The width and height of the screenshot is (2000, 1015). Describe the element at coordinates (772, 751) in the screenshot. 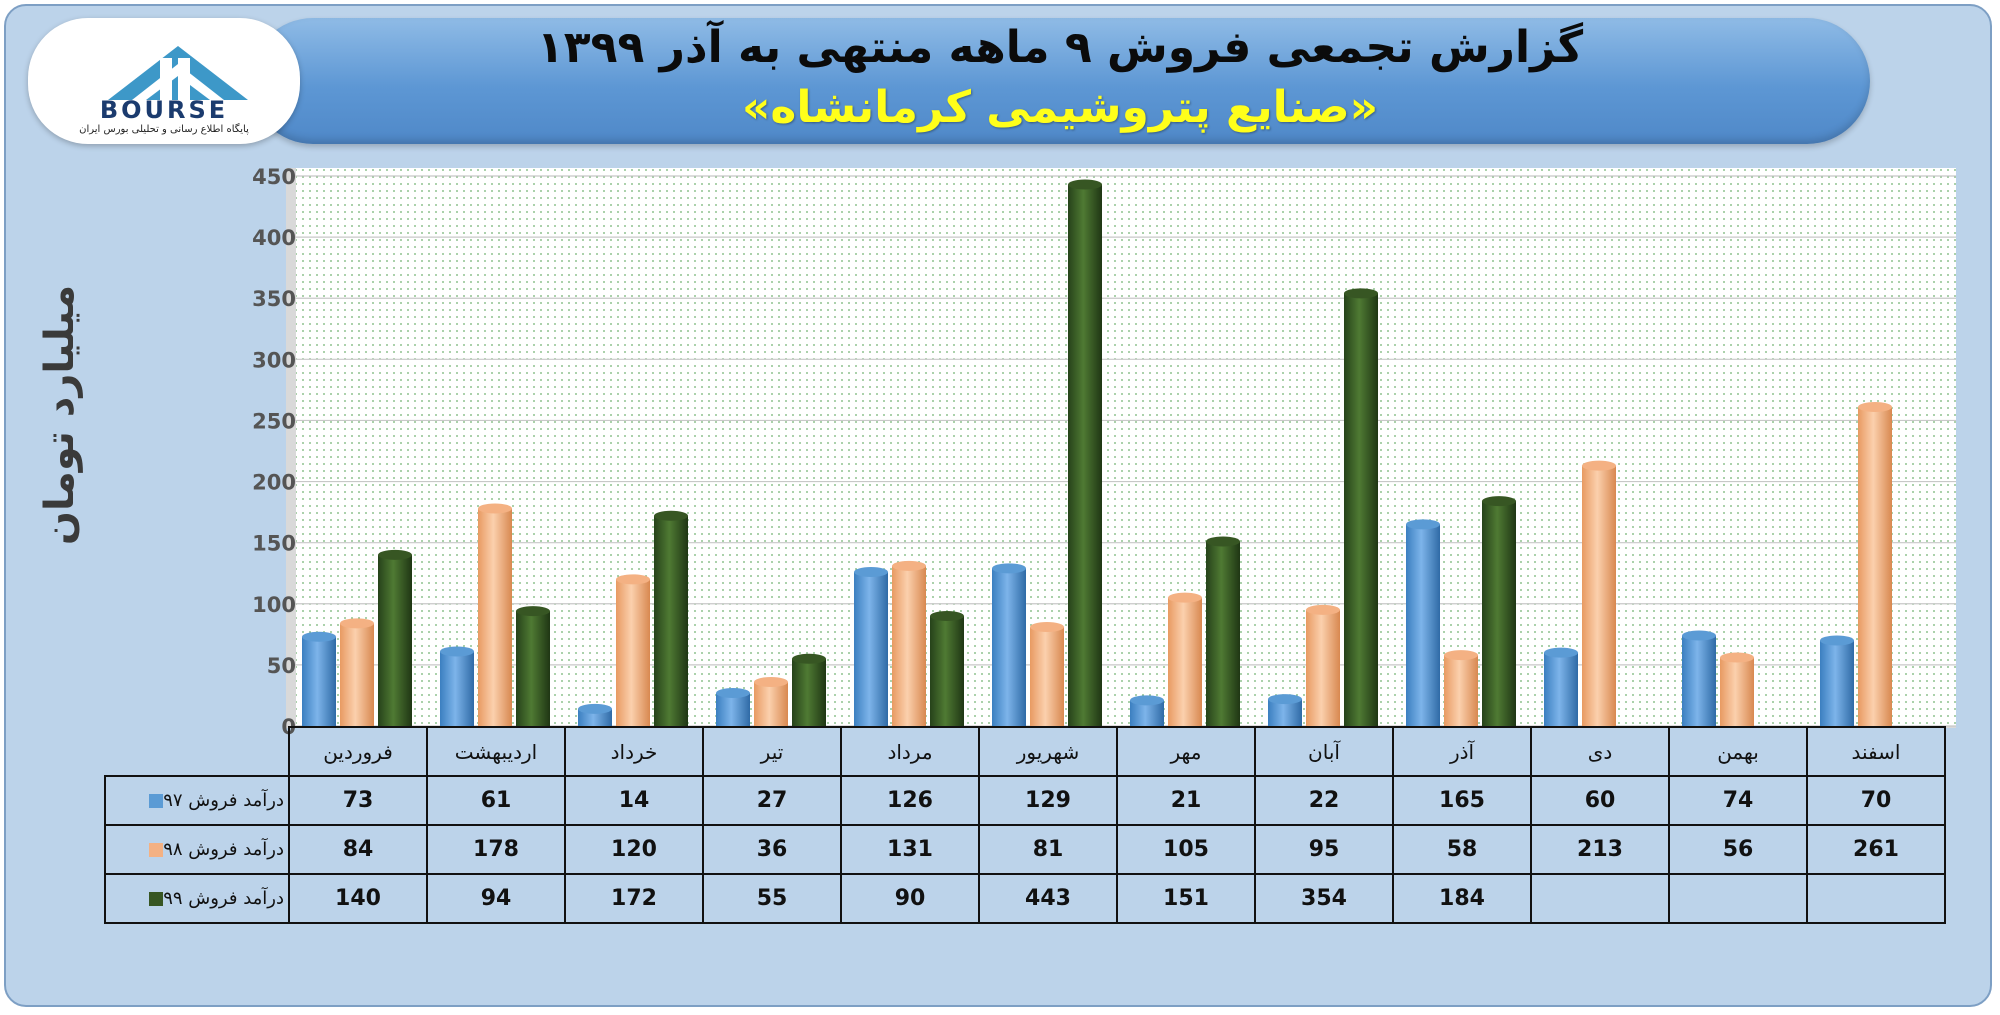

I see `category-label: تیر` at that location.